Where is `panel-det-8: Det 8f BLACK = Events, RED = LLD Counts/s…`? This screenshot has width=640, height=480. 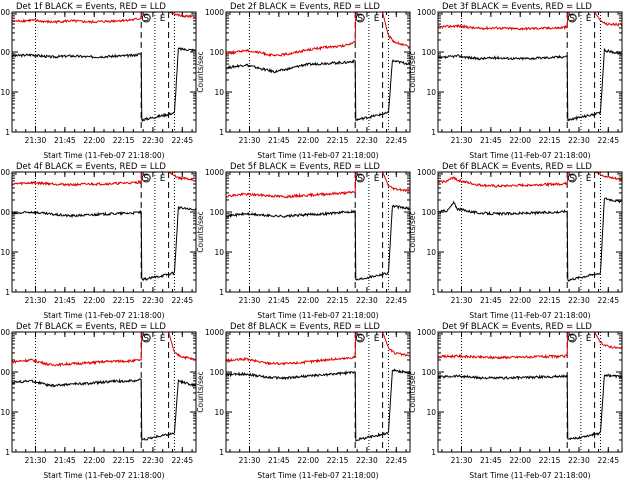
panel-det-8: Det 8f BLACK = Events, RED = LLD Counts/s… is located at coordinates (303, 401).